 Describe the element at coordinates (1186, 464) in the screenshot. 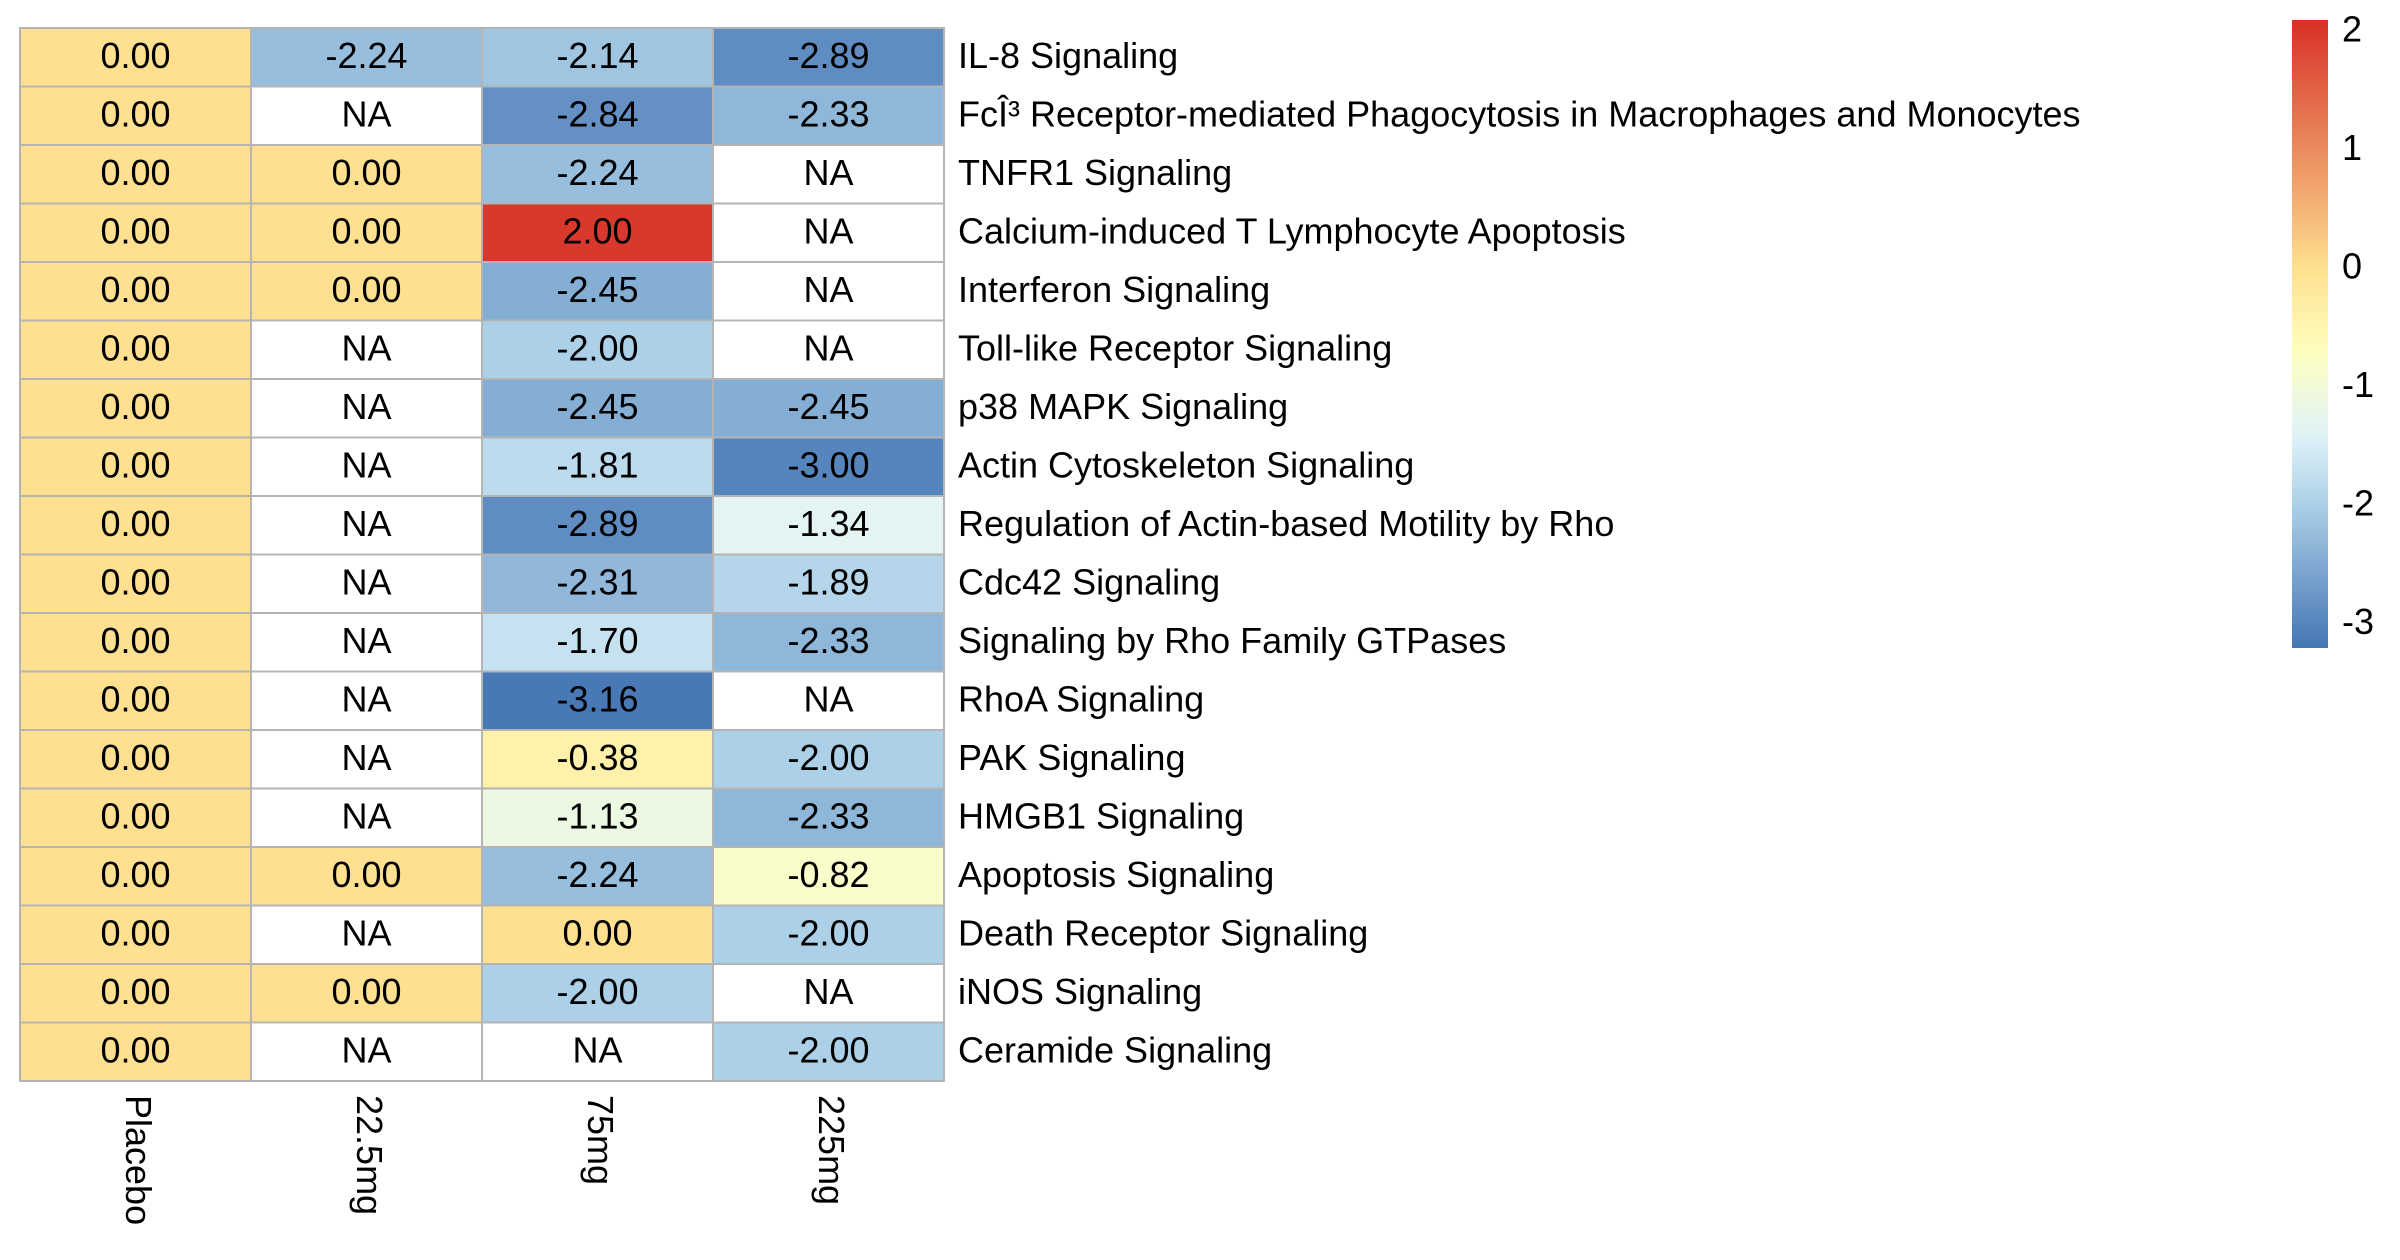

I see `row-label: Actin Cytoskeleton Signaling` at that location.